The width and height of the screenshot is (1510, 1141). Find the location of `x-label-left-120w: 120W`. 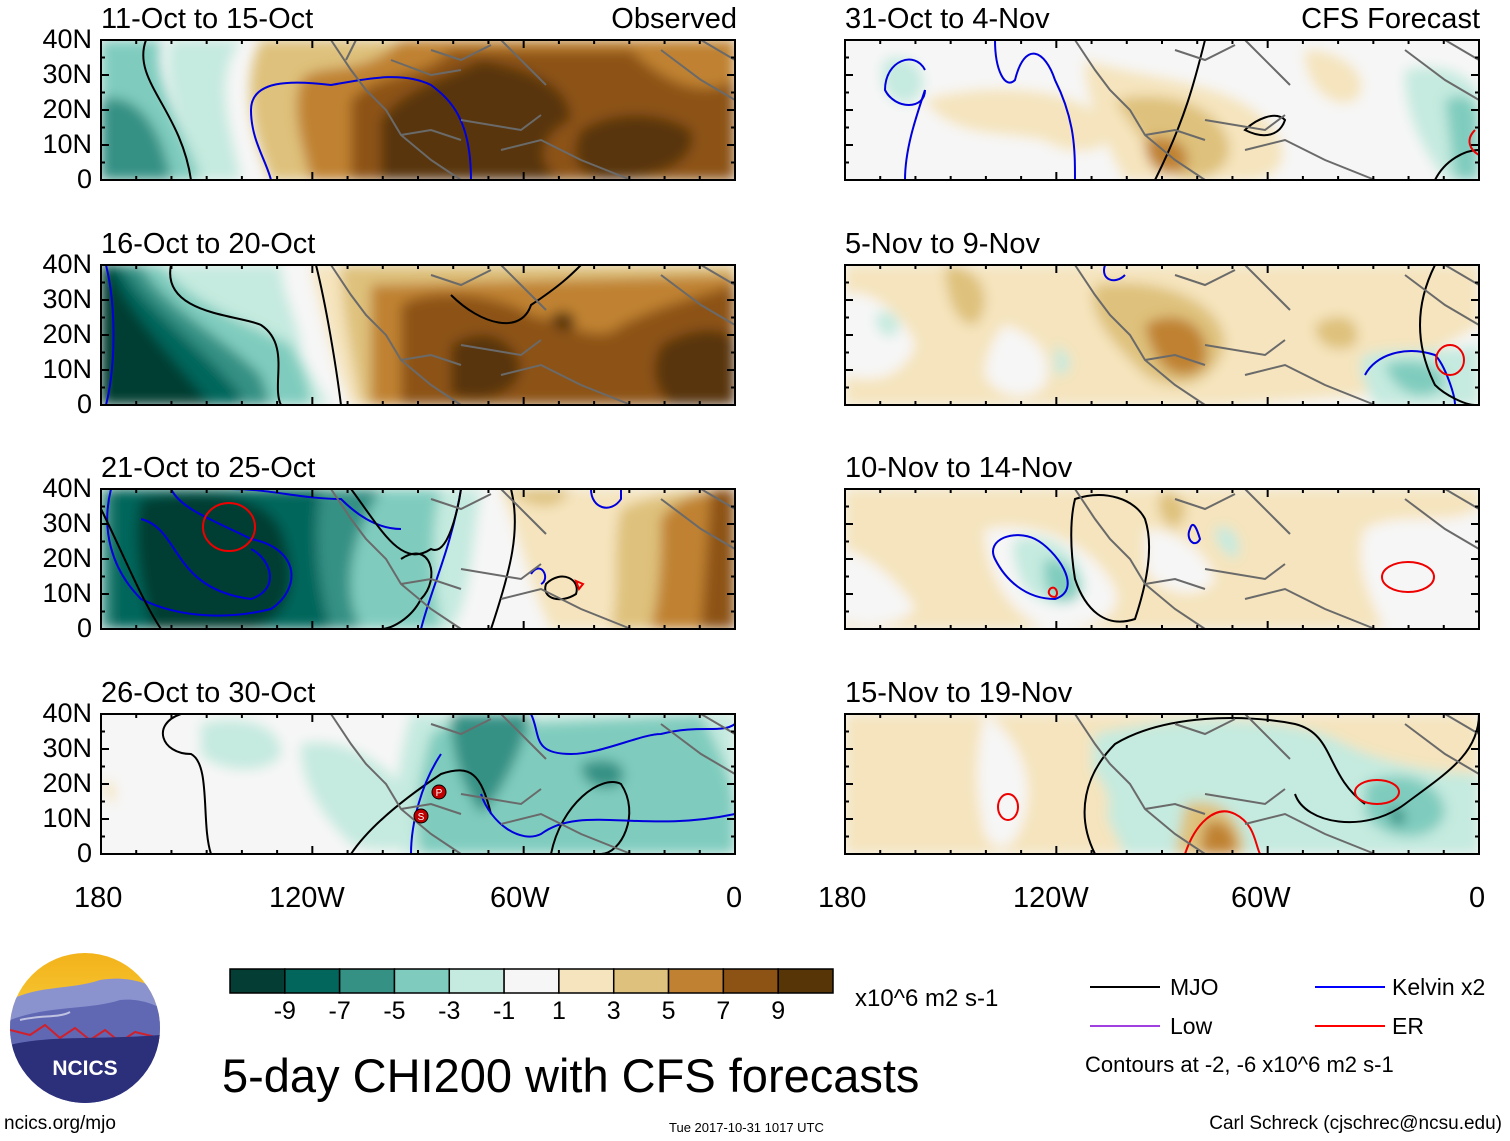

x-label-left-120w: 120W is located at coordinates (307, 898).